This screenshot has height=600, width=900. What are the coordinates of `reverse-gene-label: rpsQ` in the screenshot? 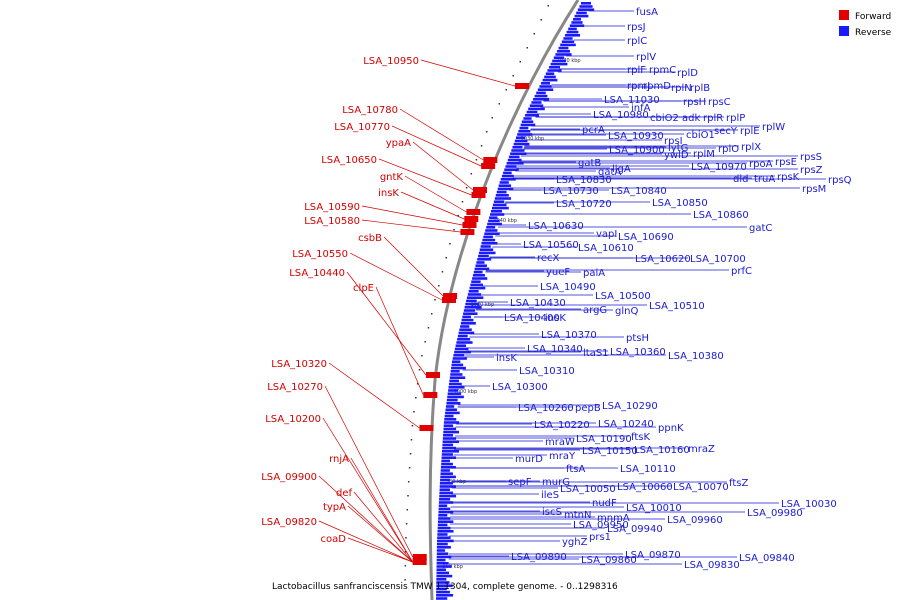 It's located at (840, 180).